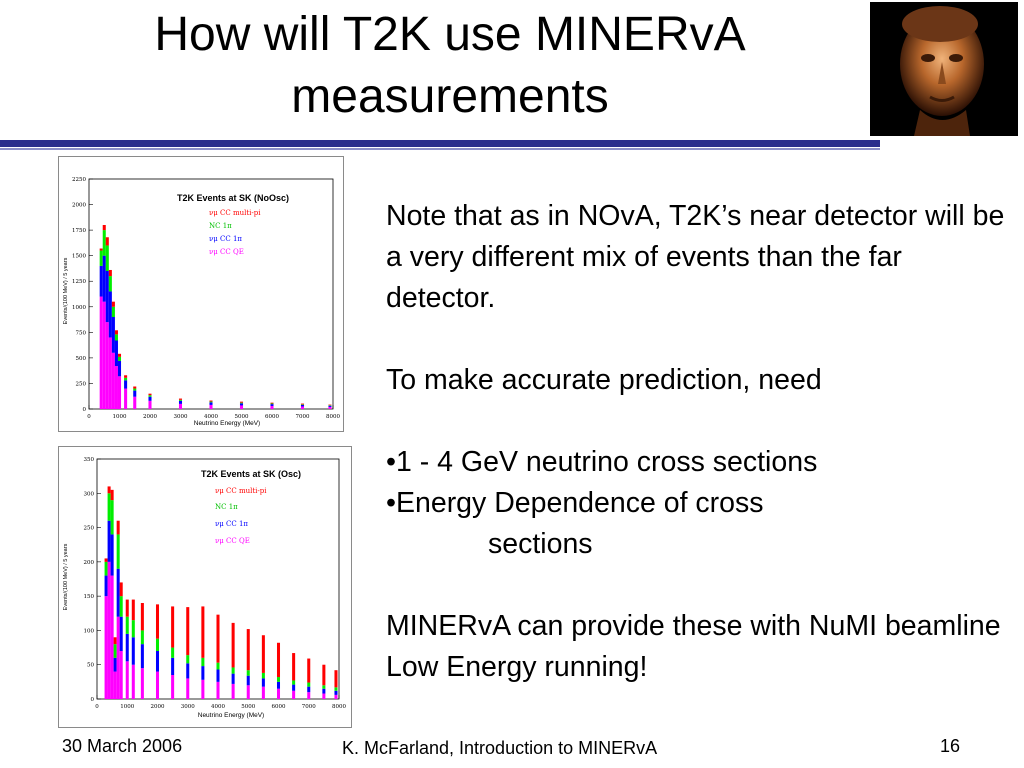 The height and width of the screenshot is (768, 1024). Describe the element at coordinates (450, 96) in the screenshot. I see `title-line-2: measurements` at that location.